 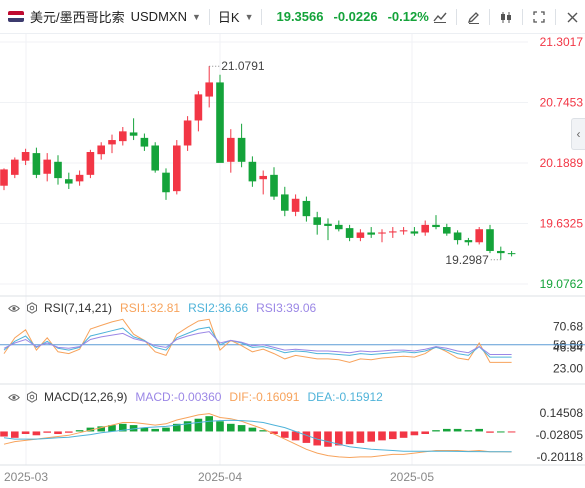 I want to click on indicator-icon, so click(x=440, y=17).